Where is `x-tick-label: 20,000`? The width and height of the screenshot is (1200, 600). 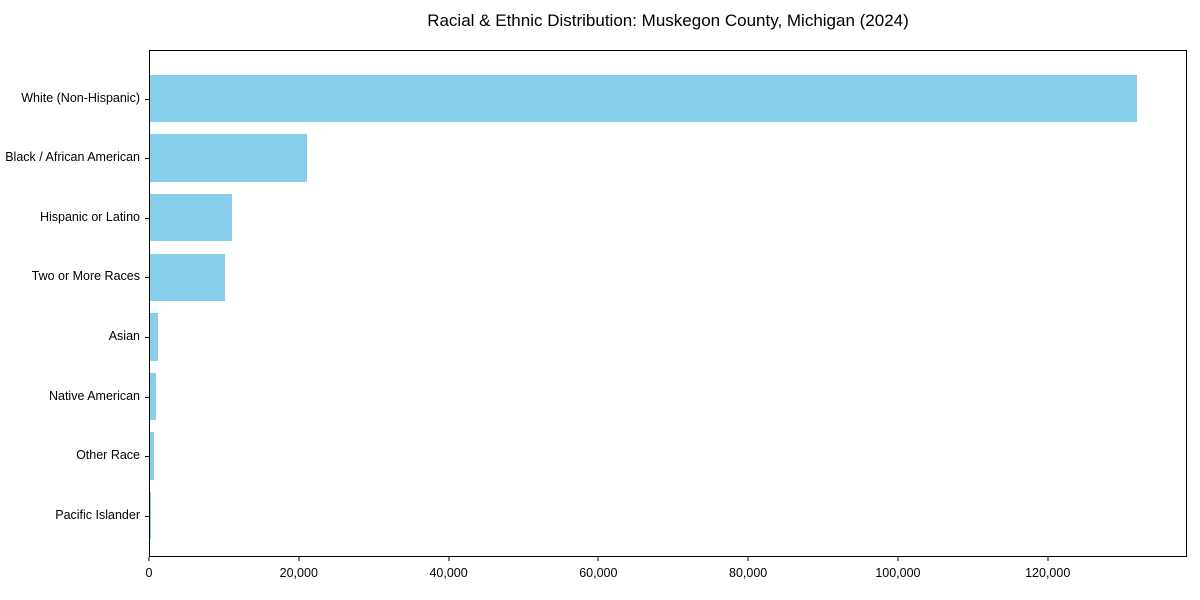 x-tick-label: 20,000 is located at coordinates (298, 573).